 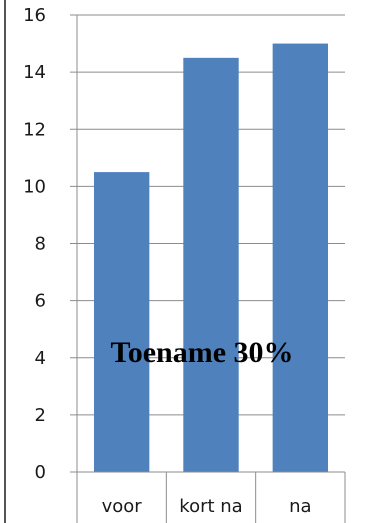 What do you see at coordinates (40, 358) in the screenshot?
I see `y-tick-label: 4` at bounding box center [40, 358].